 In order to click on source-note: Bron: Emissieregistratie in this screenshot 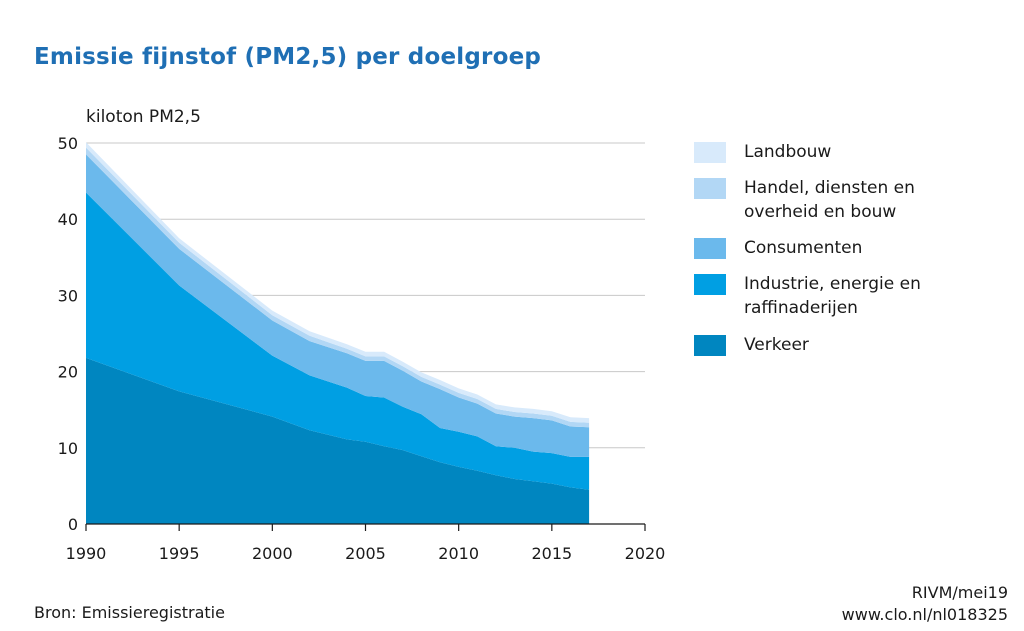, I will do `click(129, 612)`.